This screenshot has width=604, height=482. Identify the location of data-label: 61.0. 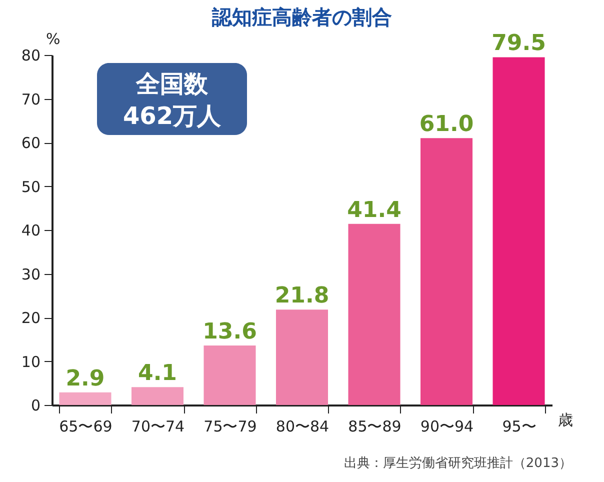
(446, 125).